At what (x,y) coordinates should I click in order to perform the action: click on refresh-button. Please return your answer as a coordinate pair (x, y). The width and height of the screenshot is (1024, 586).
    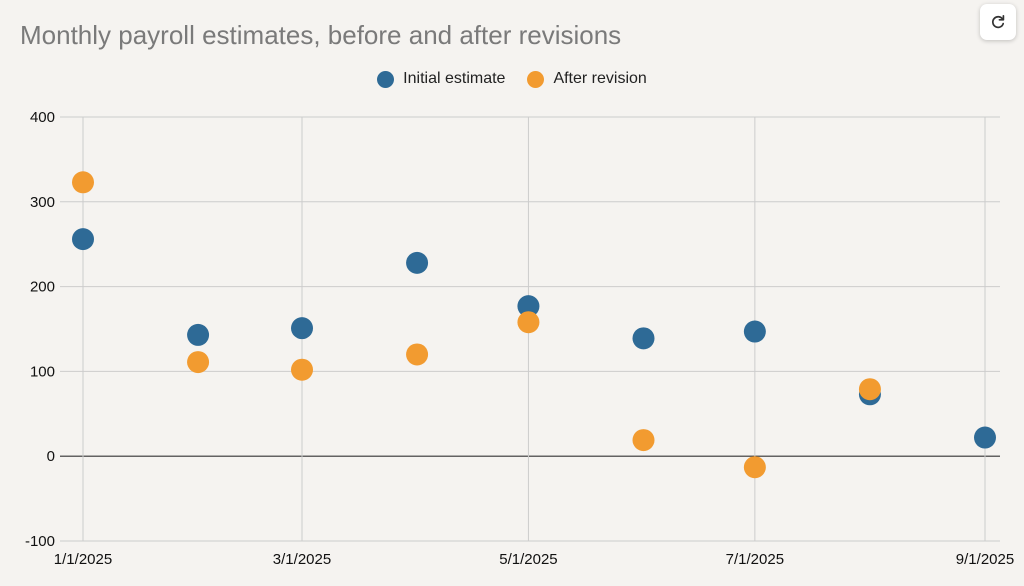
    Looking at the image, I should click on (998, 22).